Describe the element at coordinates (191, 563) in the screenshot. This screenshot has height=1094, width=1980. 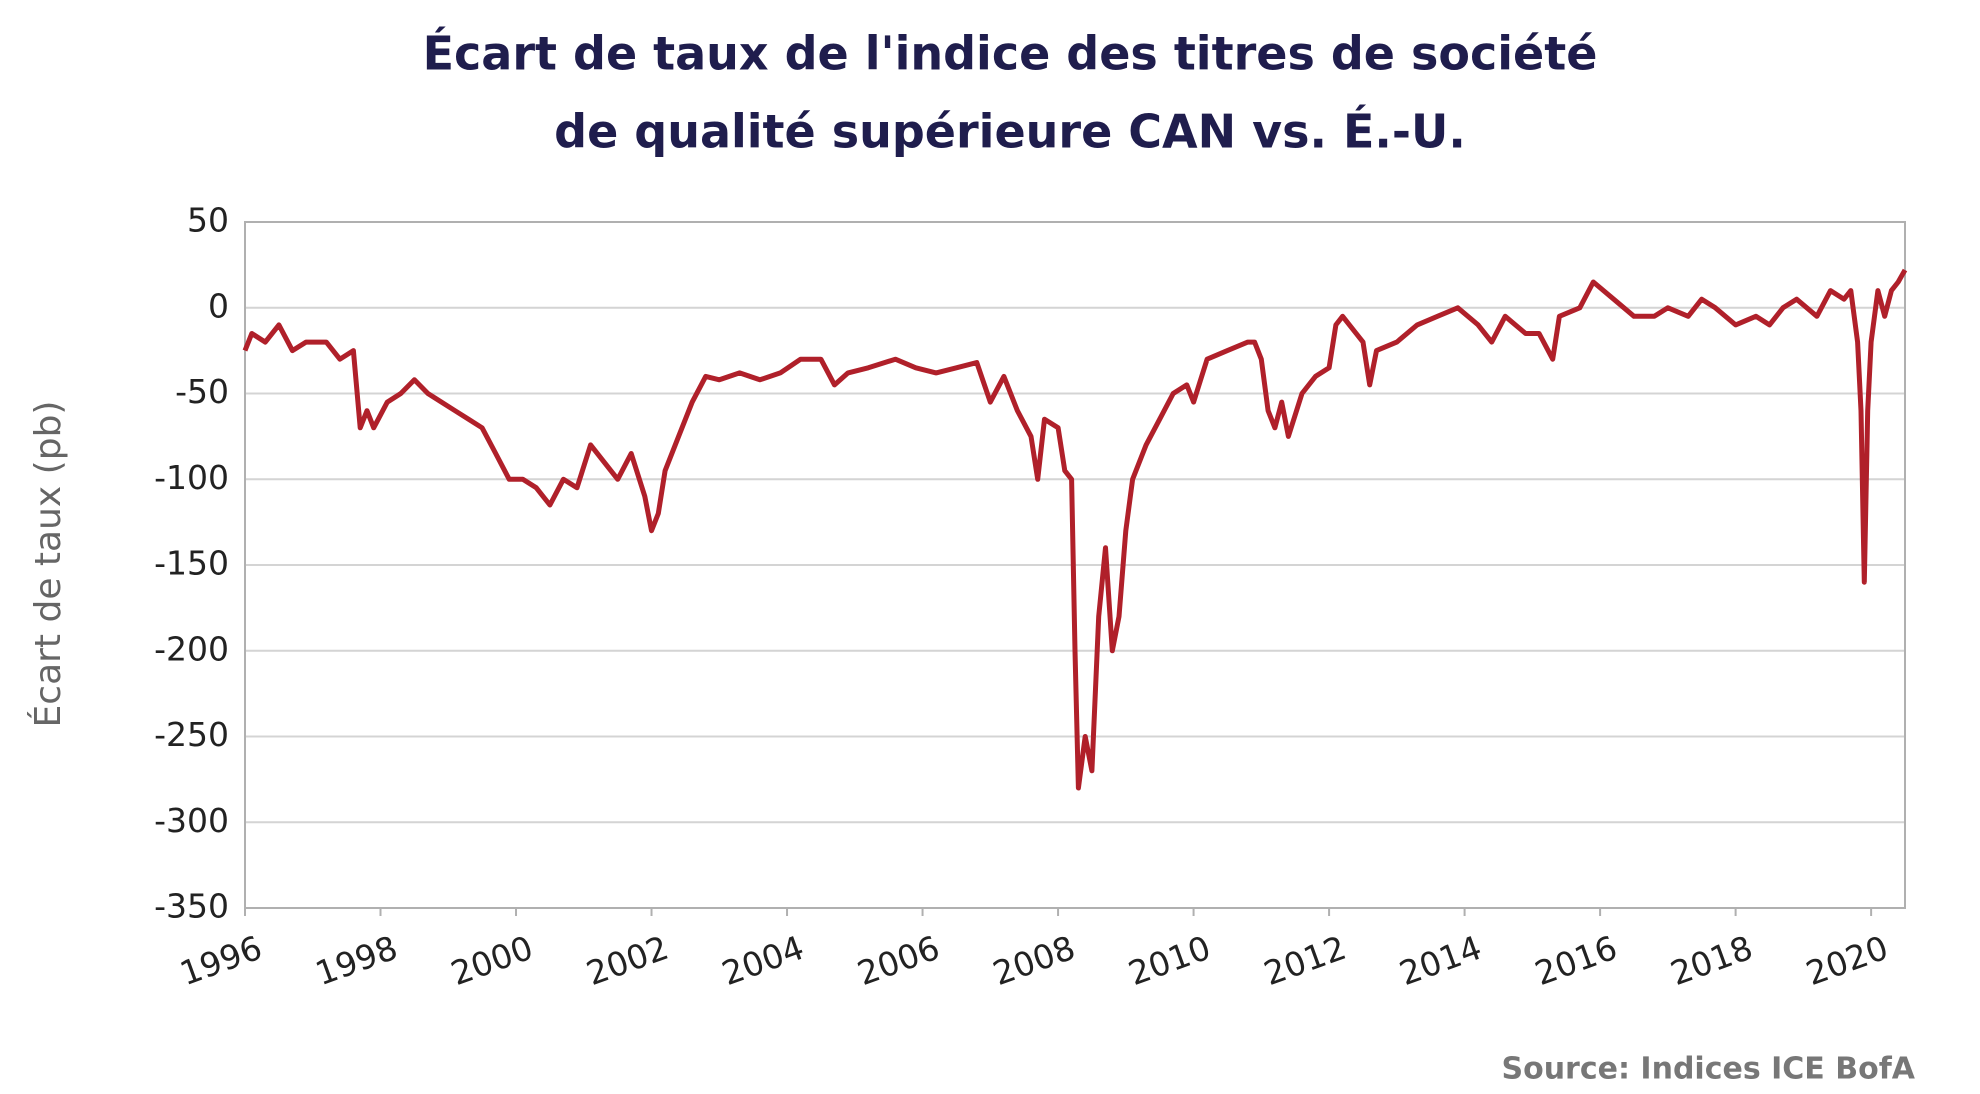
I see `y-tick-label: -150` at that location.